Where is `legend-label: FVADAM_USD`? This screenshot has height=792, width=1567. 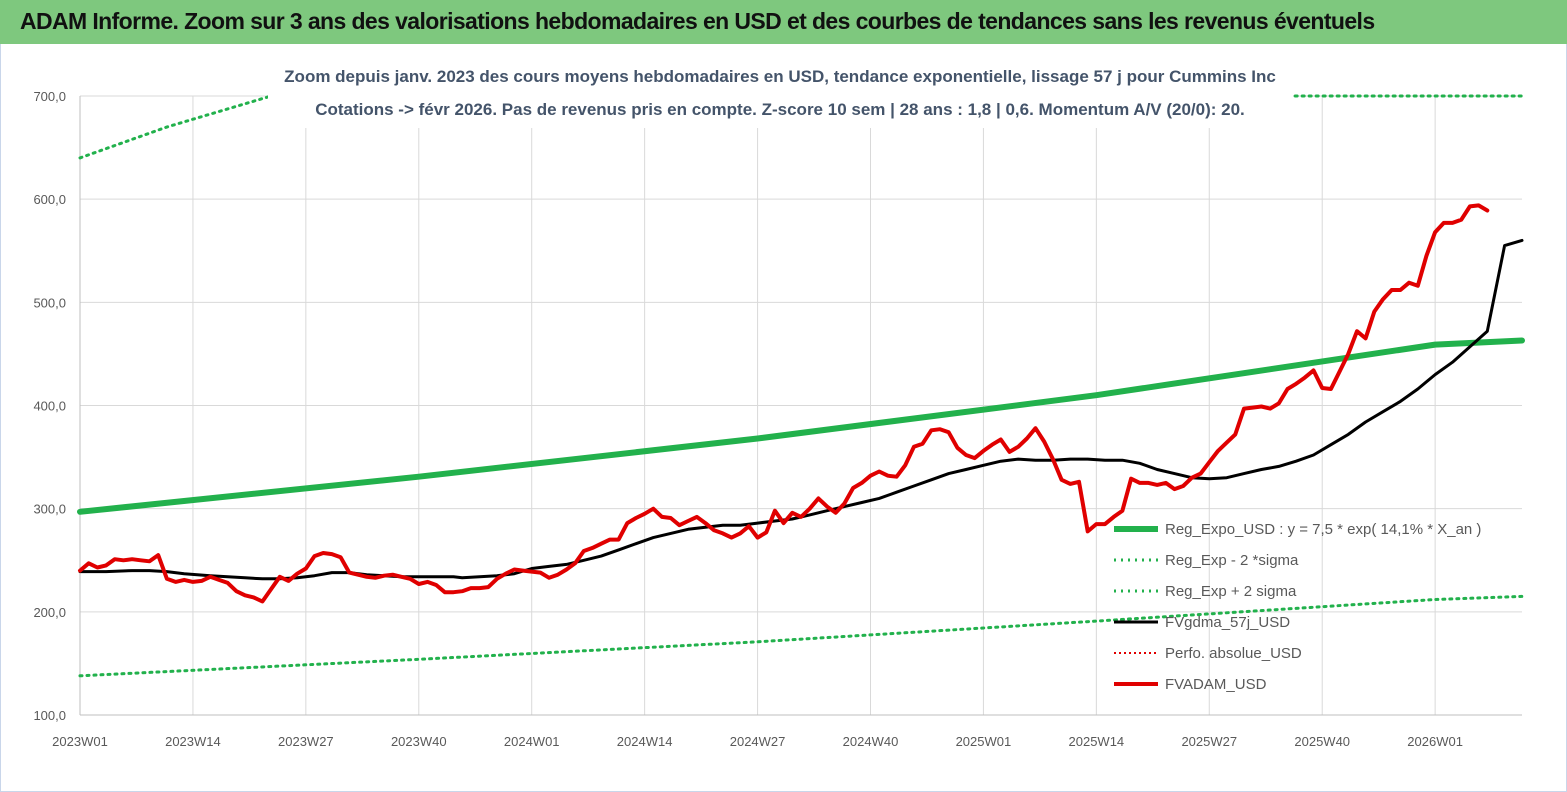 legend-label: FVADAM_USD is located at coordinates (1216, 684).